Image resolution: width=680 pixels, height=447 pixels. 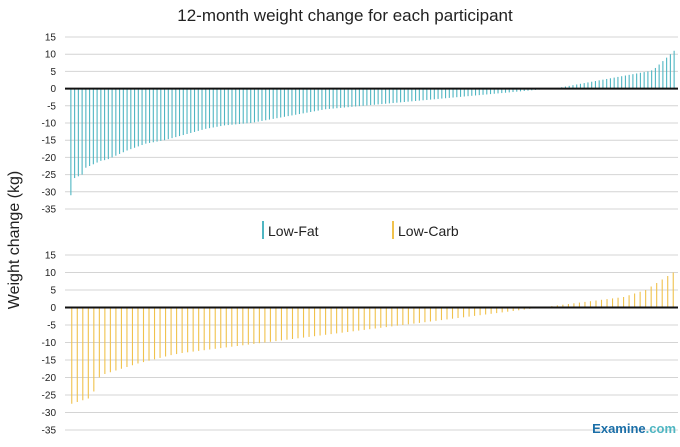 What do you see at coordinates (49, 124) in the screenshot?
I see `low-fat-y-tick-label: -10` at bounding box center [49, 124].